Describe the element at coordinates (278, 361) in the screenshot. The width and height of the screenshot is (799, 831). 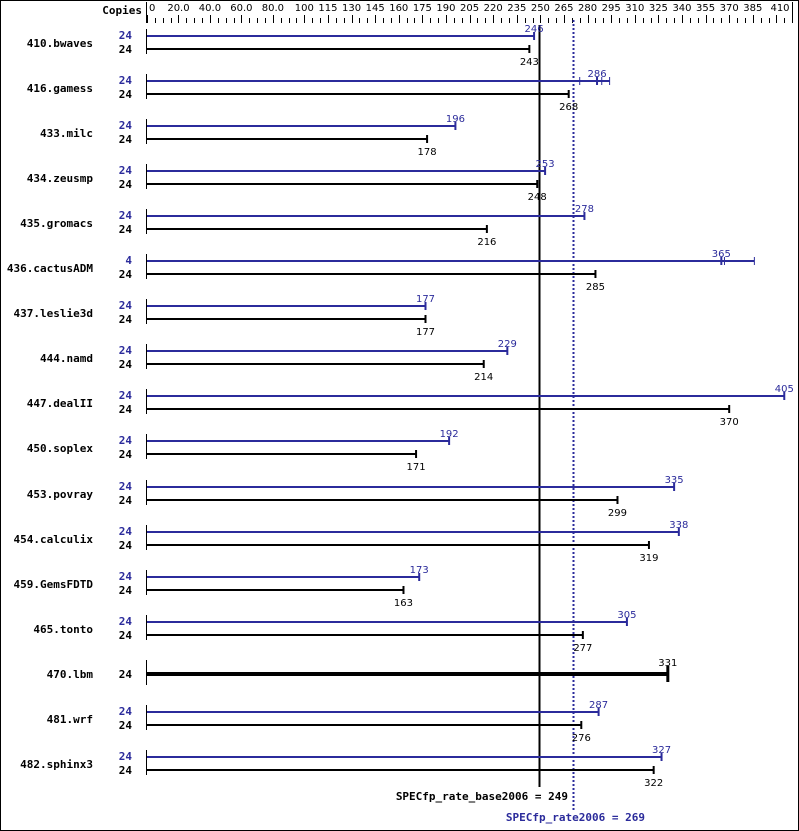
I see `table-row: 444.namd 24 229 24 214` at that location.